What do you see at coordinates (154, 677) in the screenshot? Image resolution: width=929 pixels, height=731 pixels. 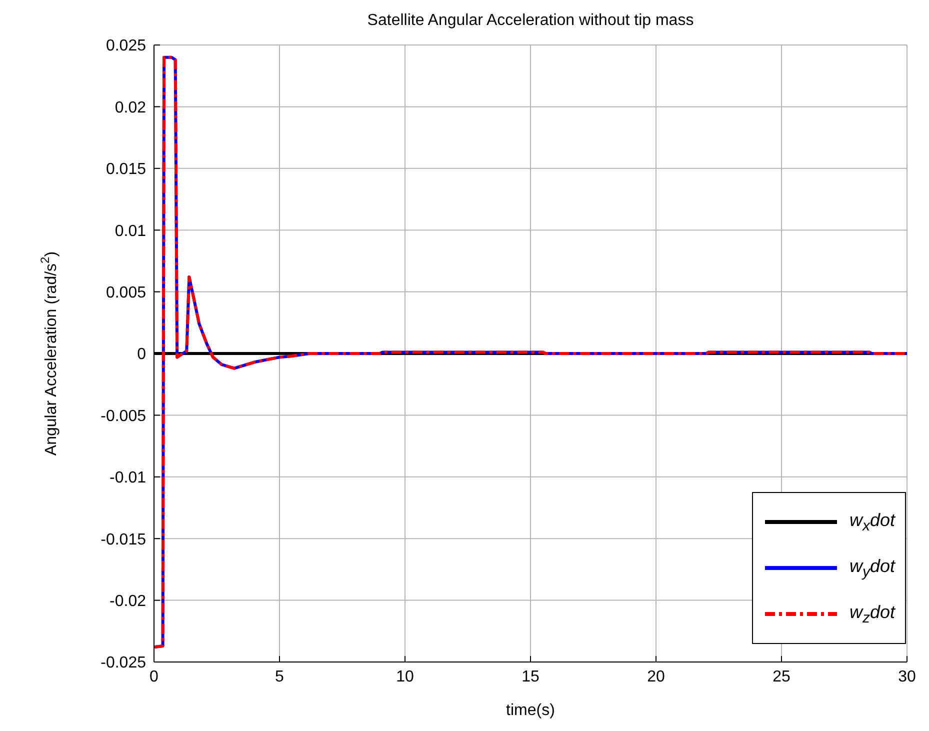 I see `x-tick-label: 0` at bounding box center [154, 677].